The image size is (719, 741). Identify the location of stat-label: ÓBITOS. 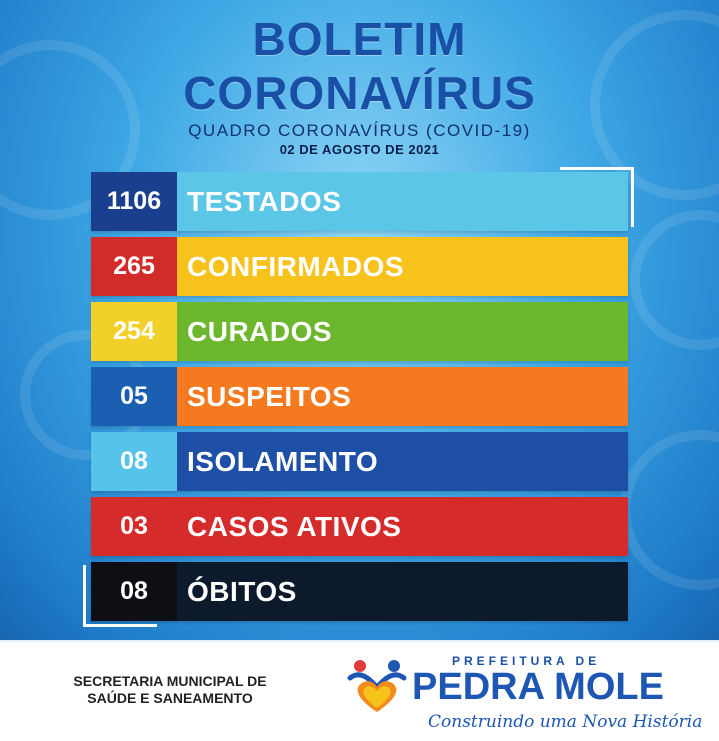
(402, 591).